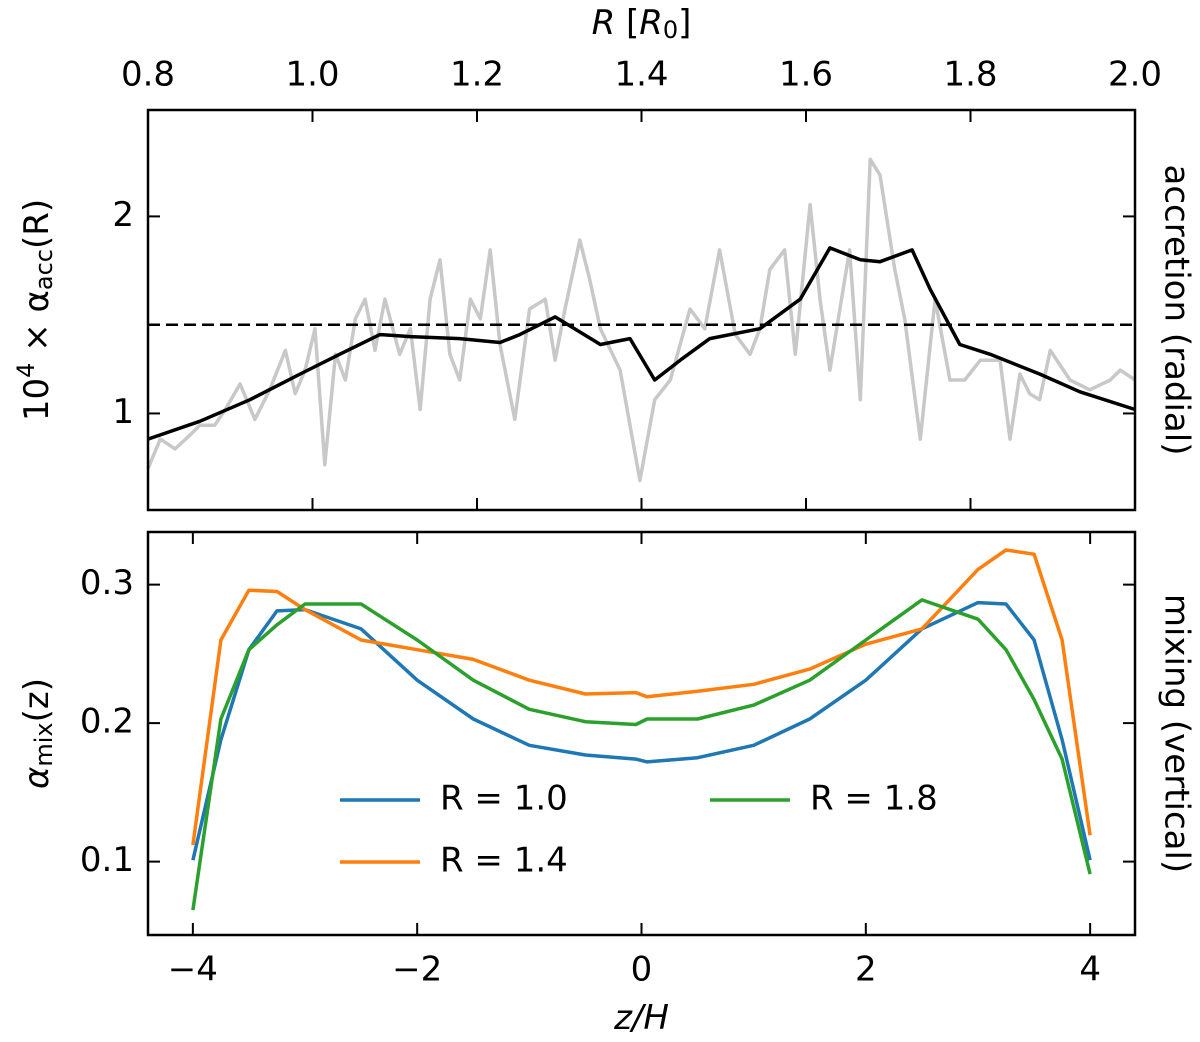  I want to click on label-part: 0, so click(670, 30).